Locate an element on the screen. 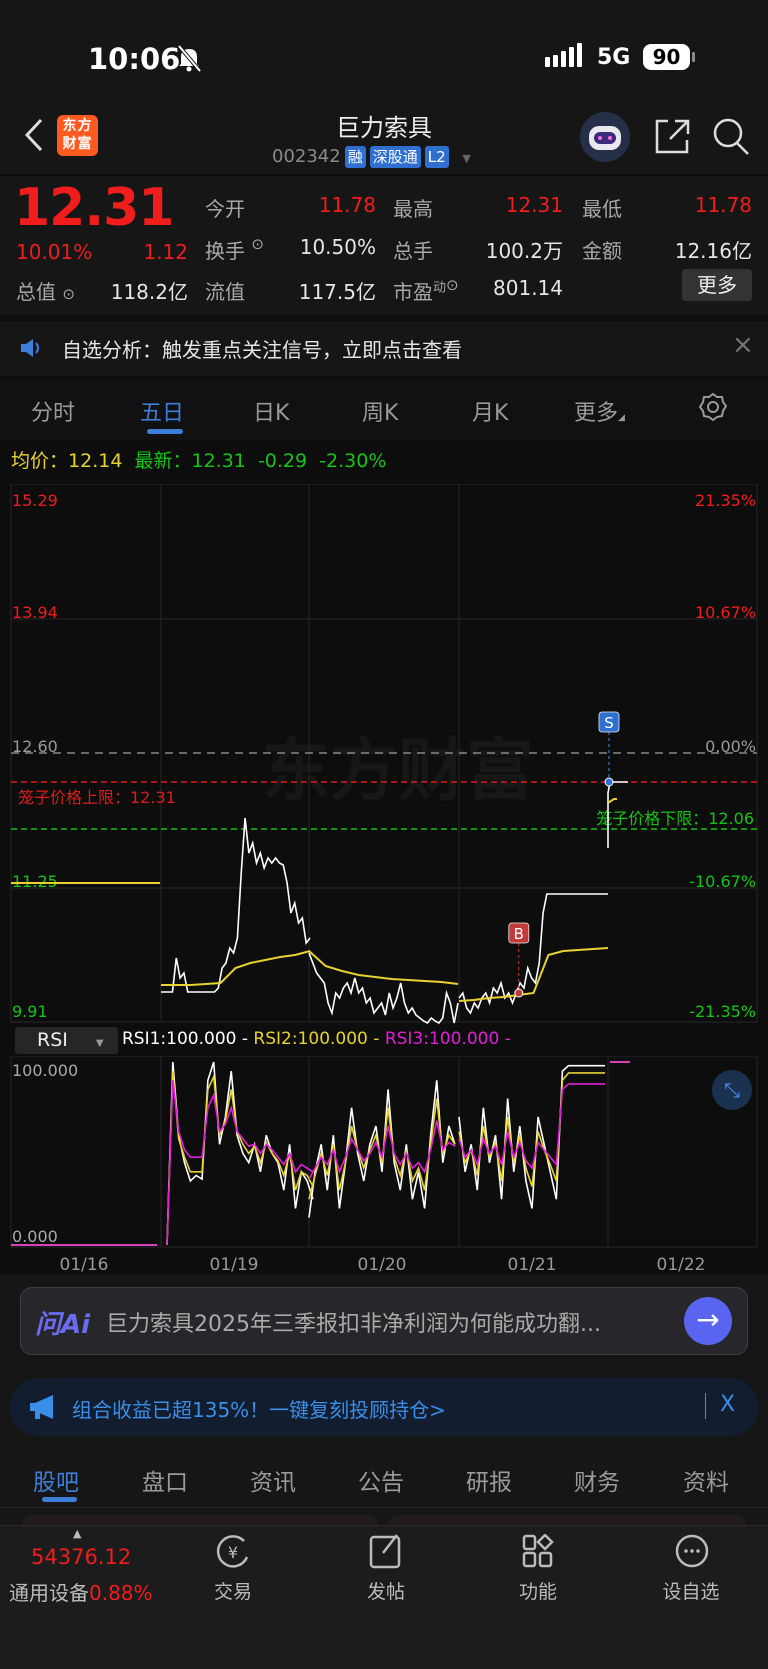  open-label: 今开 is located at coordinates (225, 209).